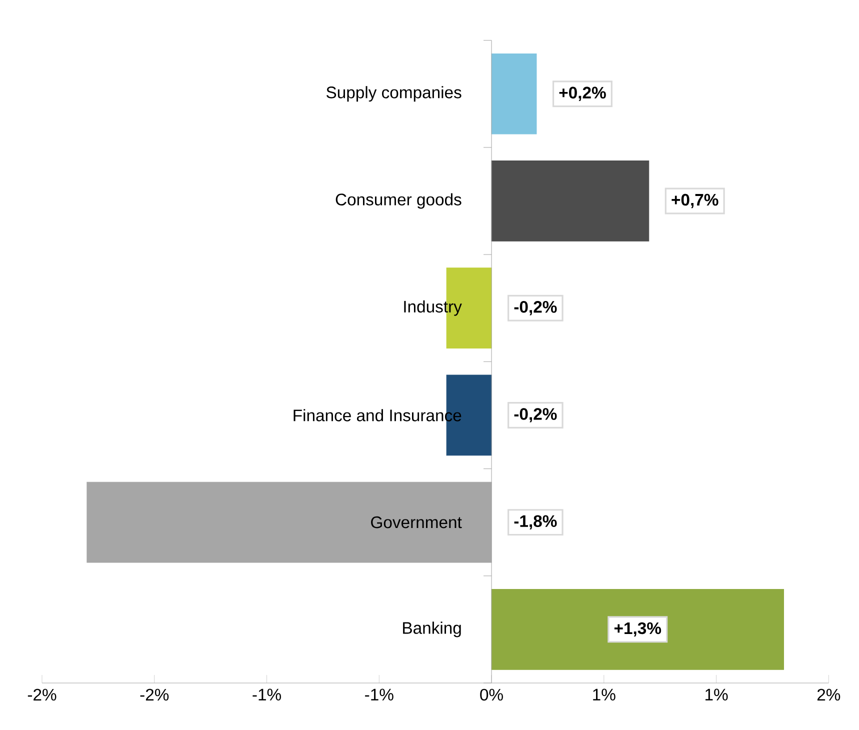  What do you see at coordinates (416, 522) in the screenshot?
I see `y-tick-label: Government` at bounding box center [416, 522].